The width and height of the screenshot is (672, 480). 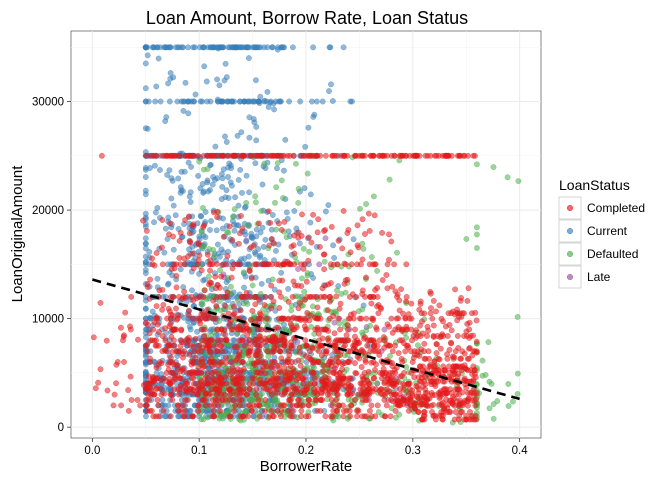 What do you see at coordinates (306, 451) in the screenshot?
I see `x-tick-label: 0.2` at bounding box center [306, 451].